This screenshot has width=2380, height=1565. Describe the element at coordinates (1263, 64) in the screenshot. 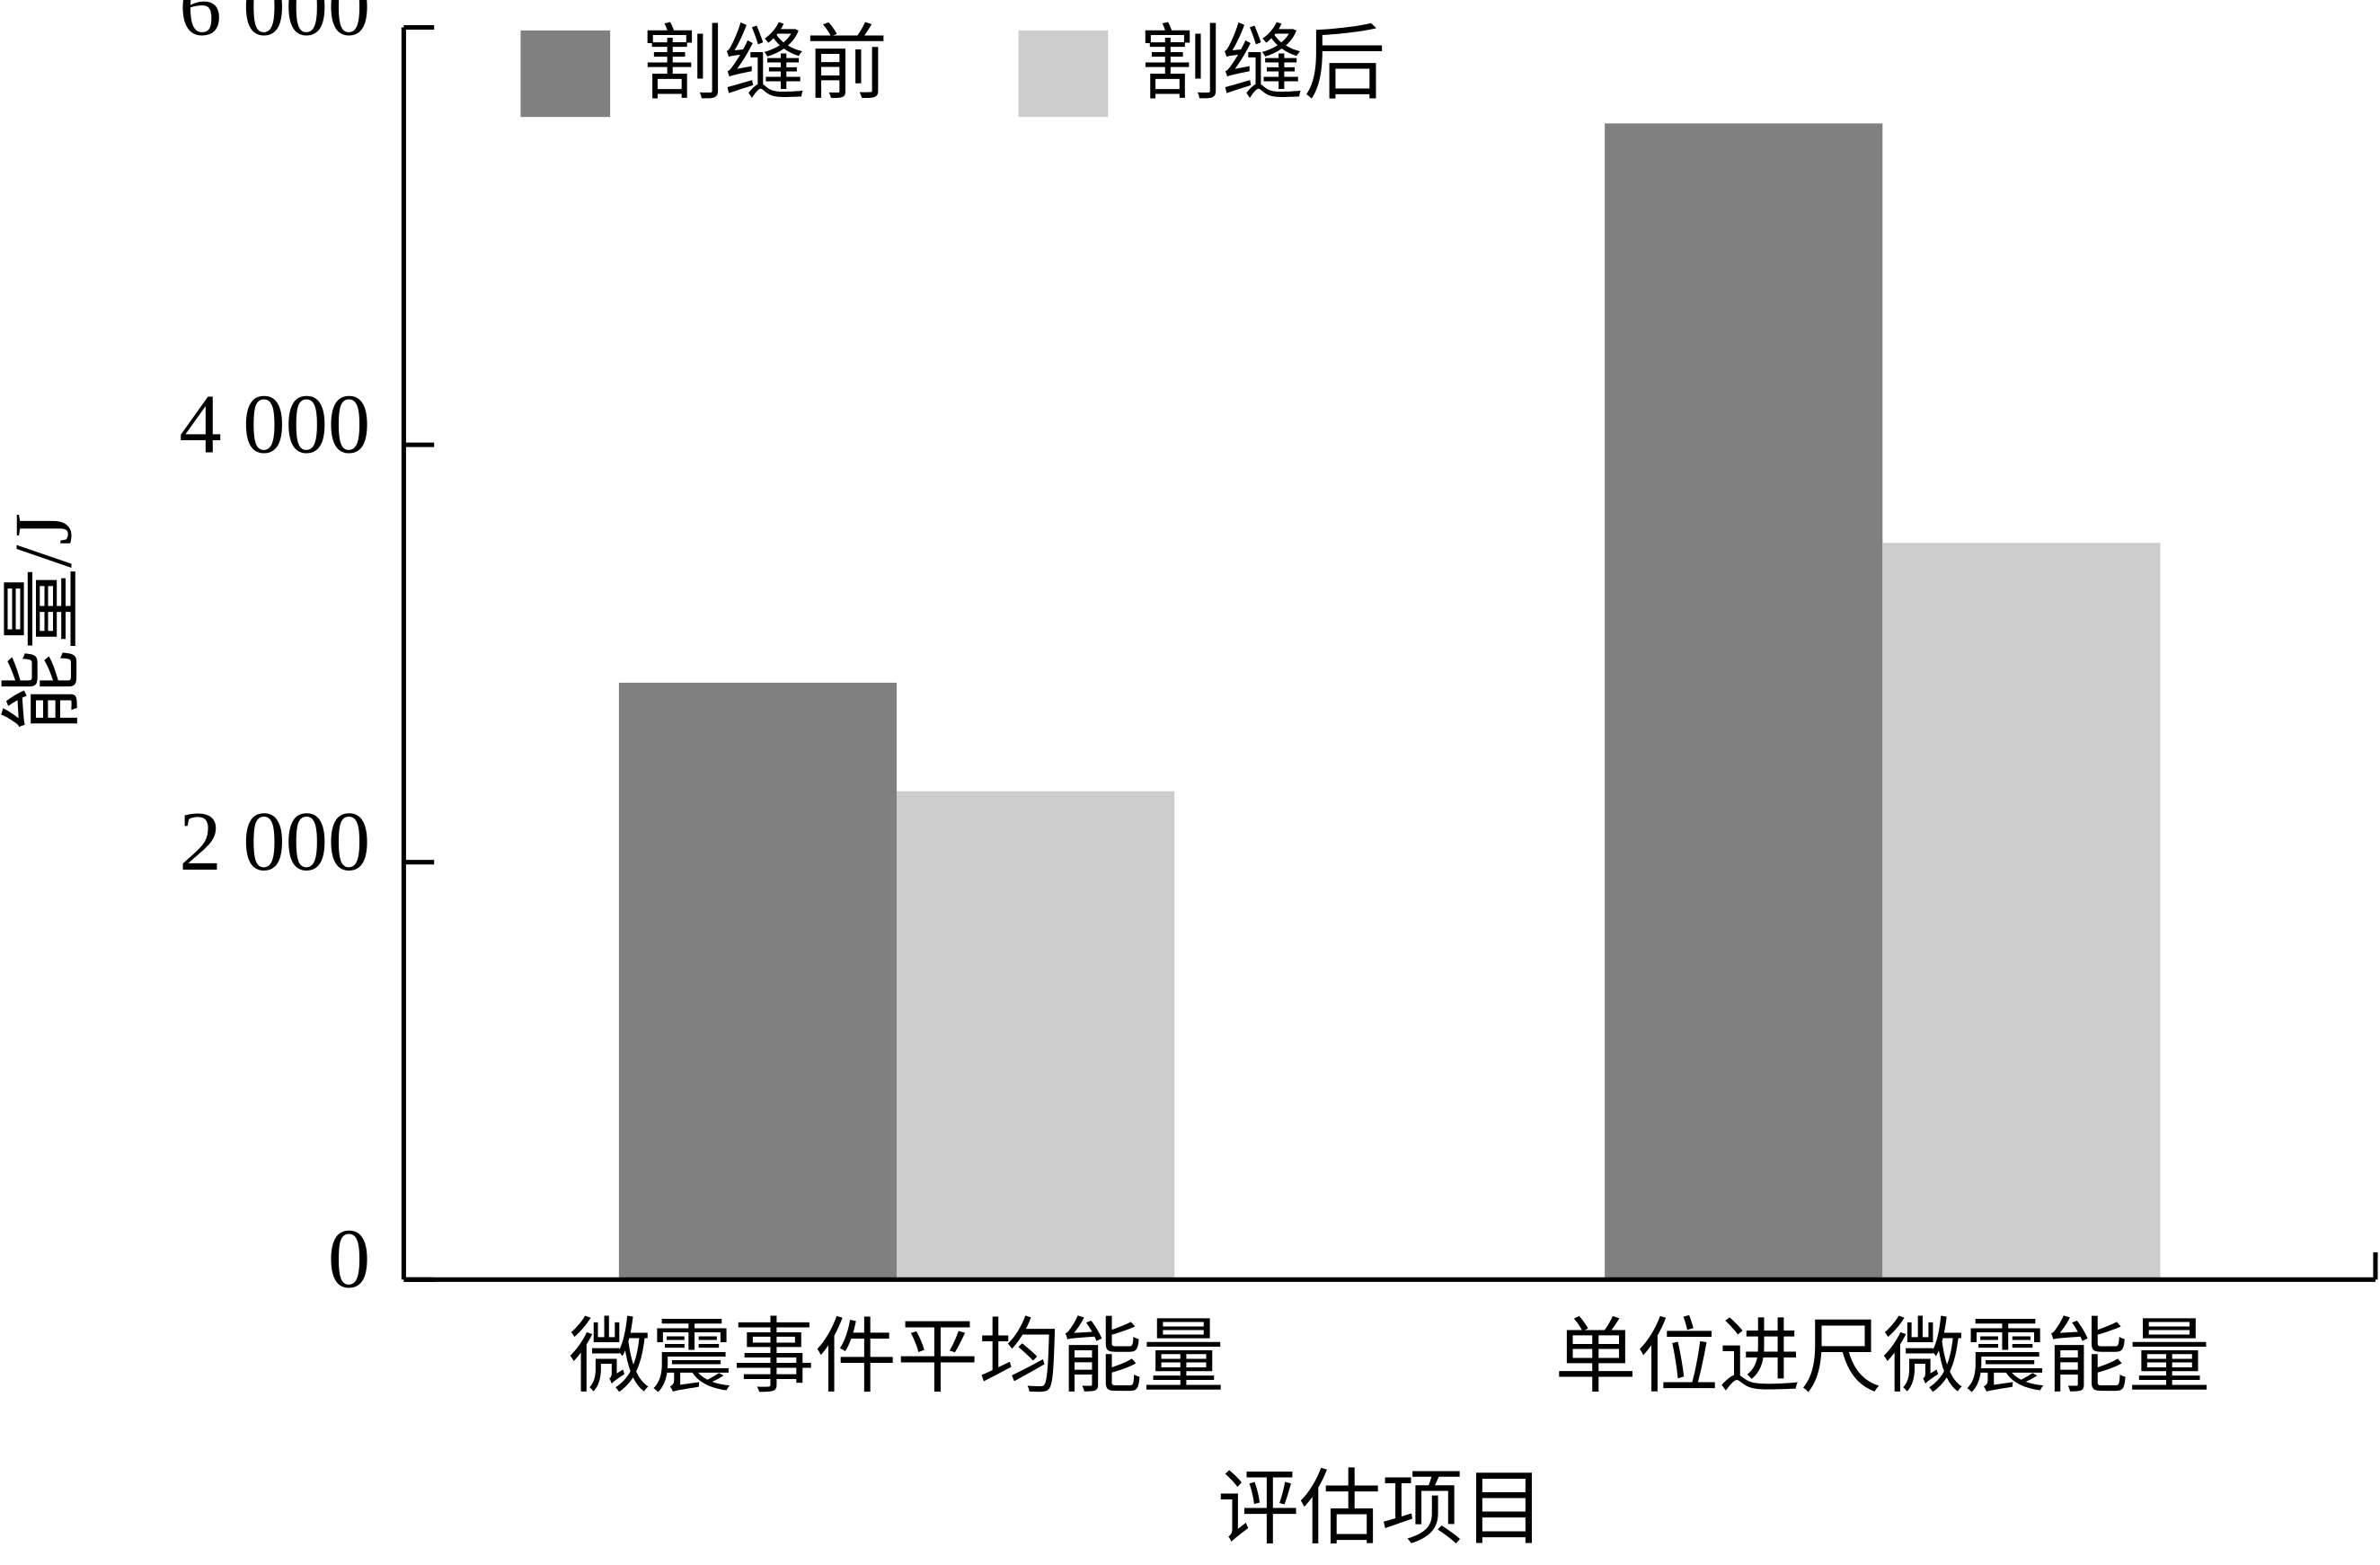

I see `legend-label: 割缝后` at that location.